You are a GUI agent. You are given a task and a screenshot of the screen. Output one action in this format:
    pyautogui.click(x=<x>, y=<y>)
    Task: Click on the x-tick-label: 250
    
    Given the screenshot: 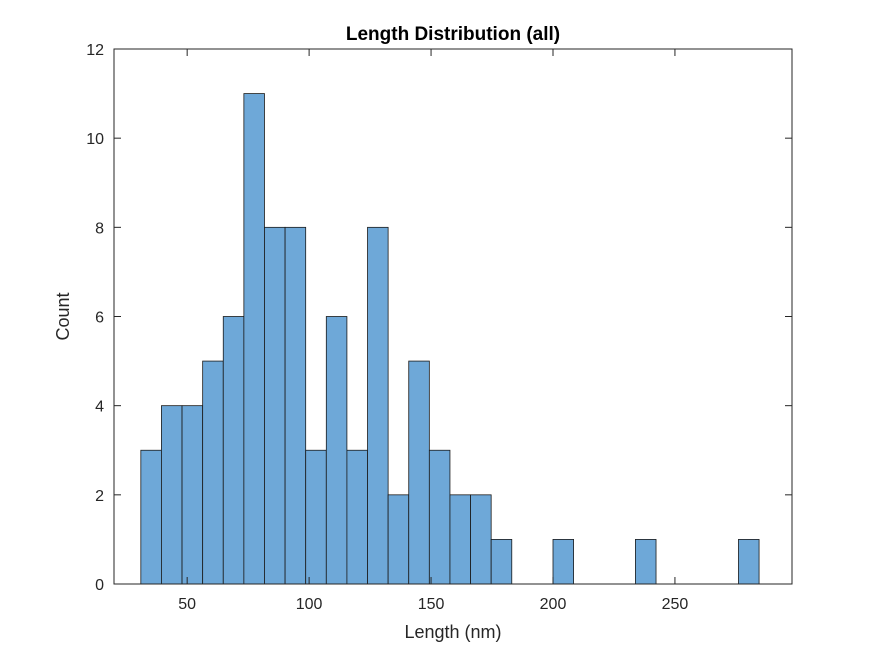 What is the action you would take?
    pyautogui.click(x=675, y=604)
    